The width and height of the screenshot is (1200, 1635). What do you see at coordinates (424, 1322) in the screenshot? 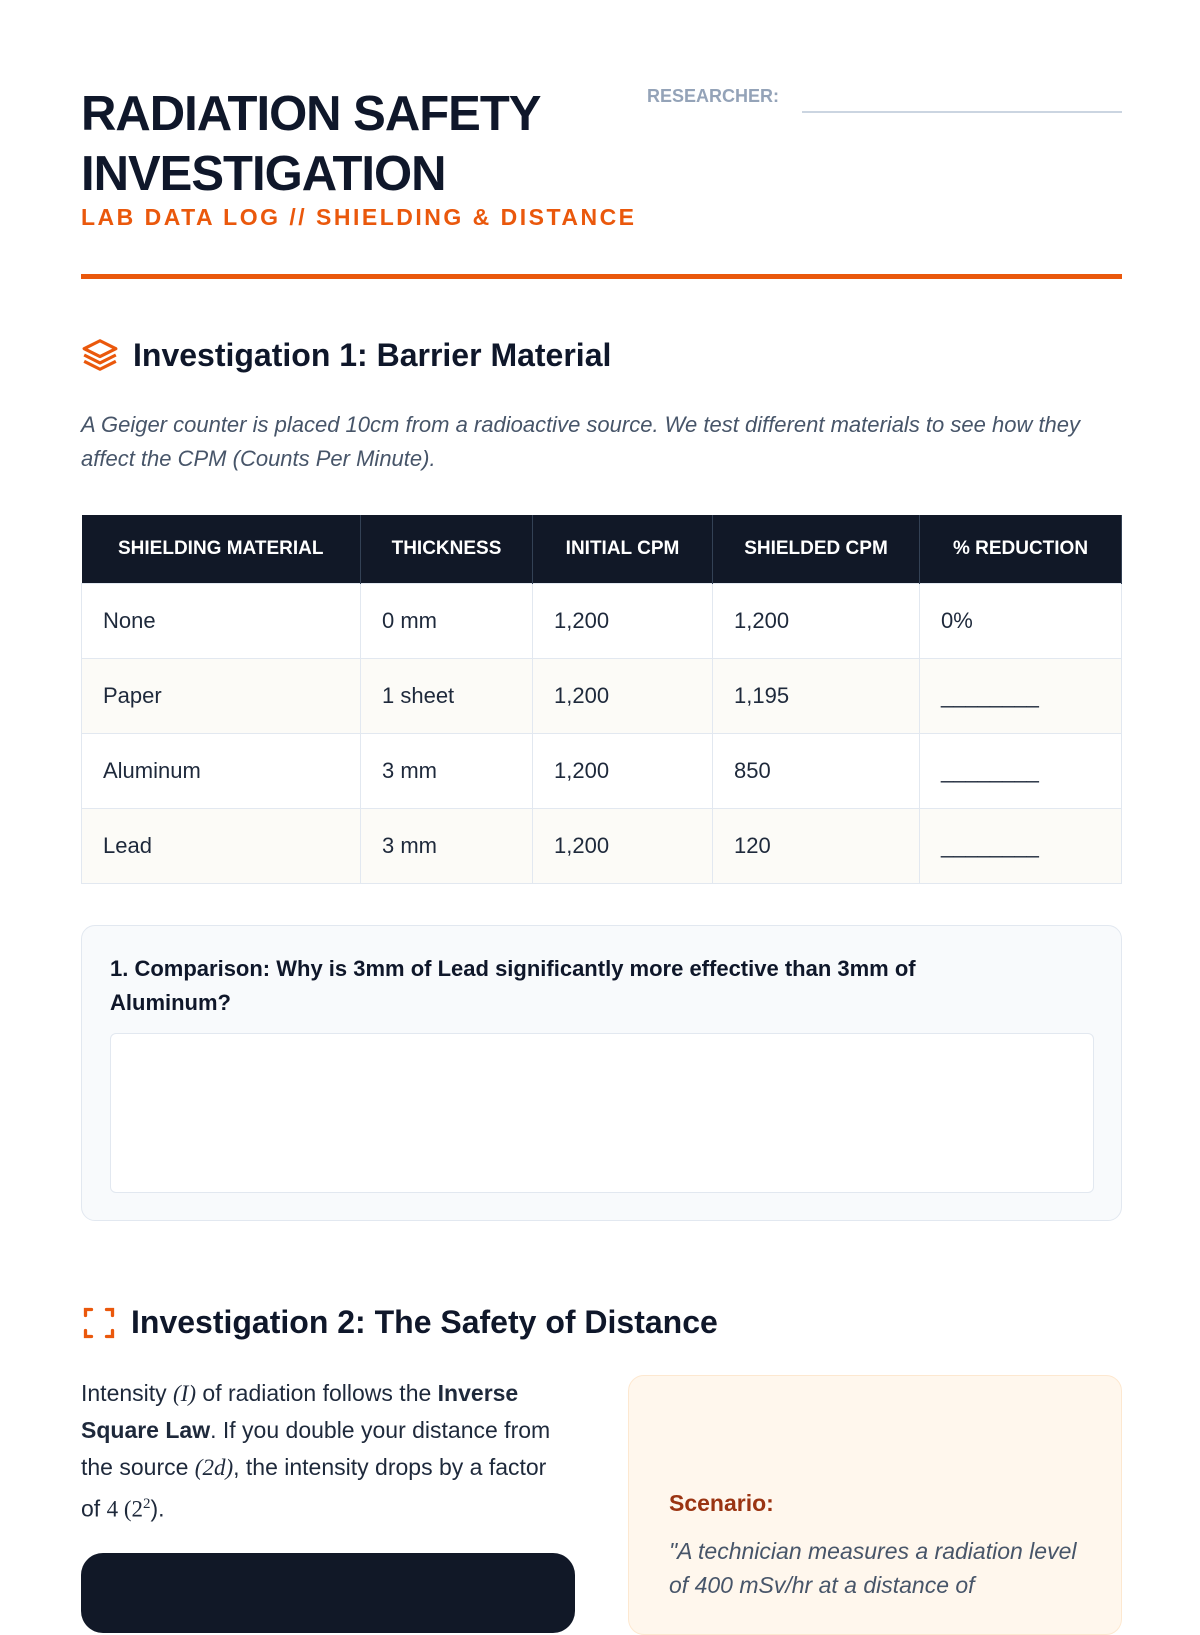
I see `section-2-title: Investigation 2: The Safety of Distance` at bounding box center [424, 1322].